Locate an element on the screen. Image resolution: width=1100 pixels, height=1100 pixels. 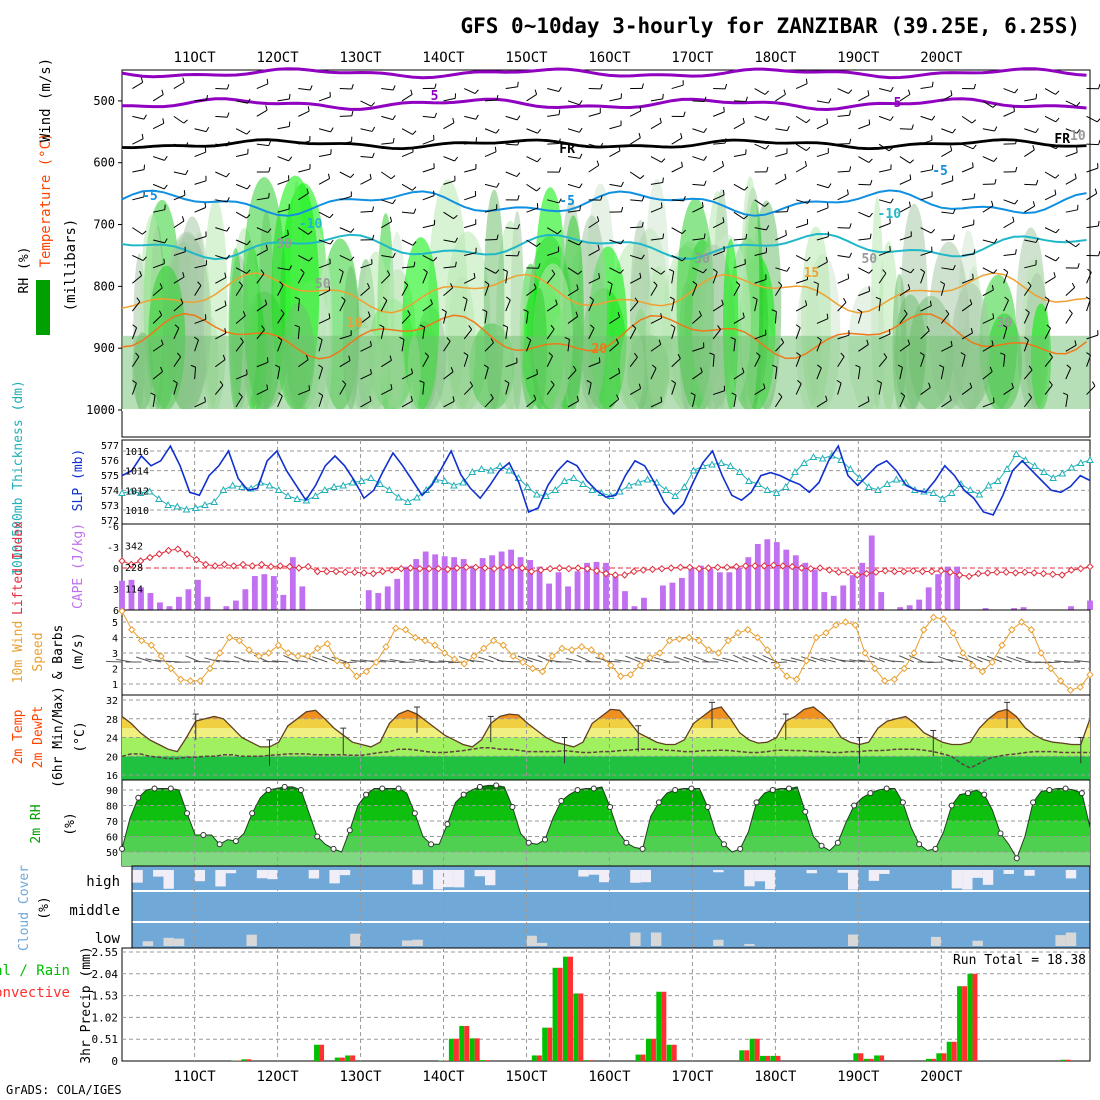
dewpoint-line is located at coordinates (605, 758).